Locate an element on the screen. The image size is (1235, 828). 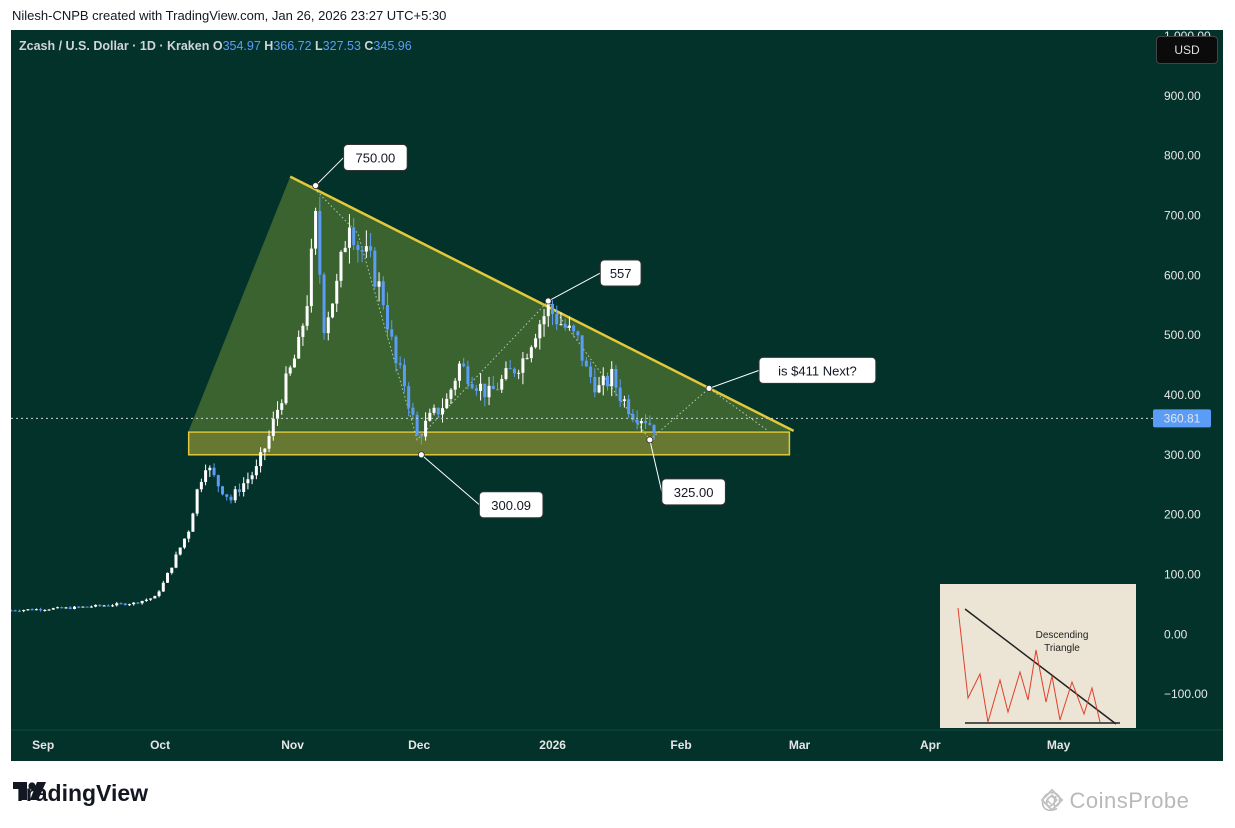
tradingview-brand: TradingView is located at coordinates (80, 793).